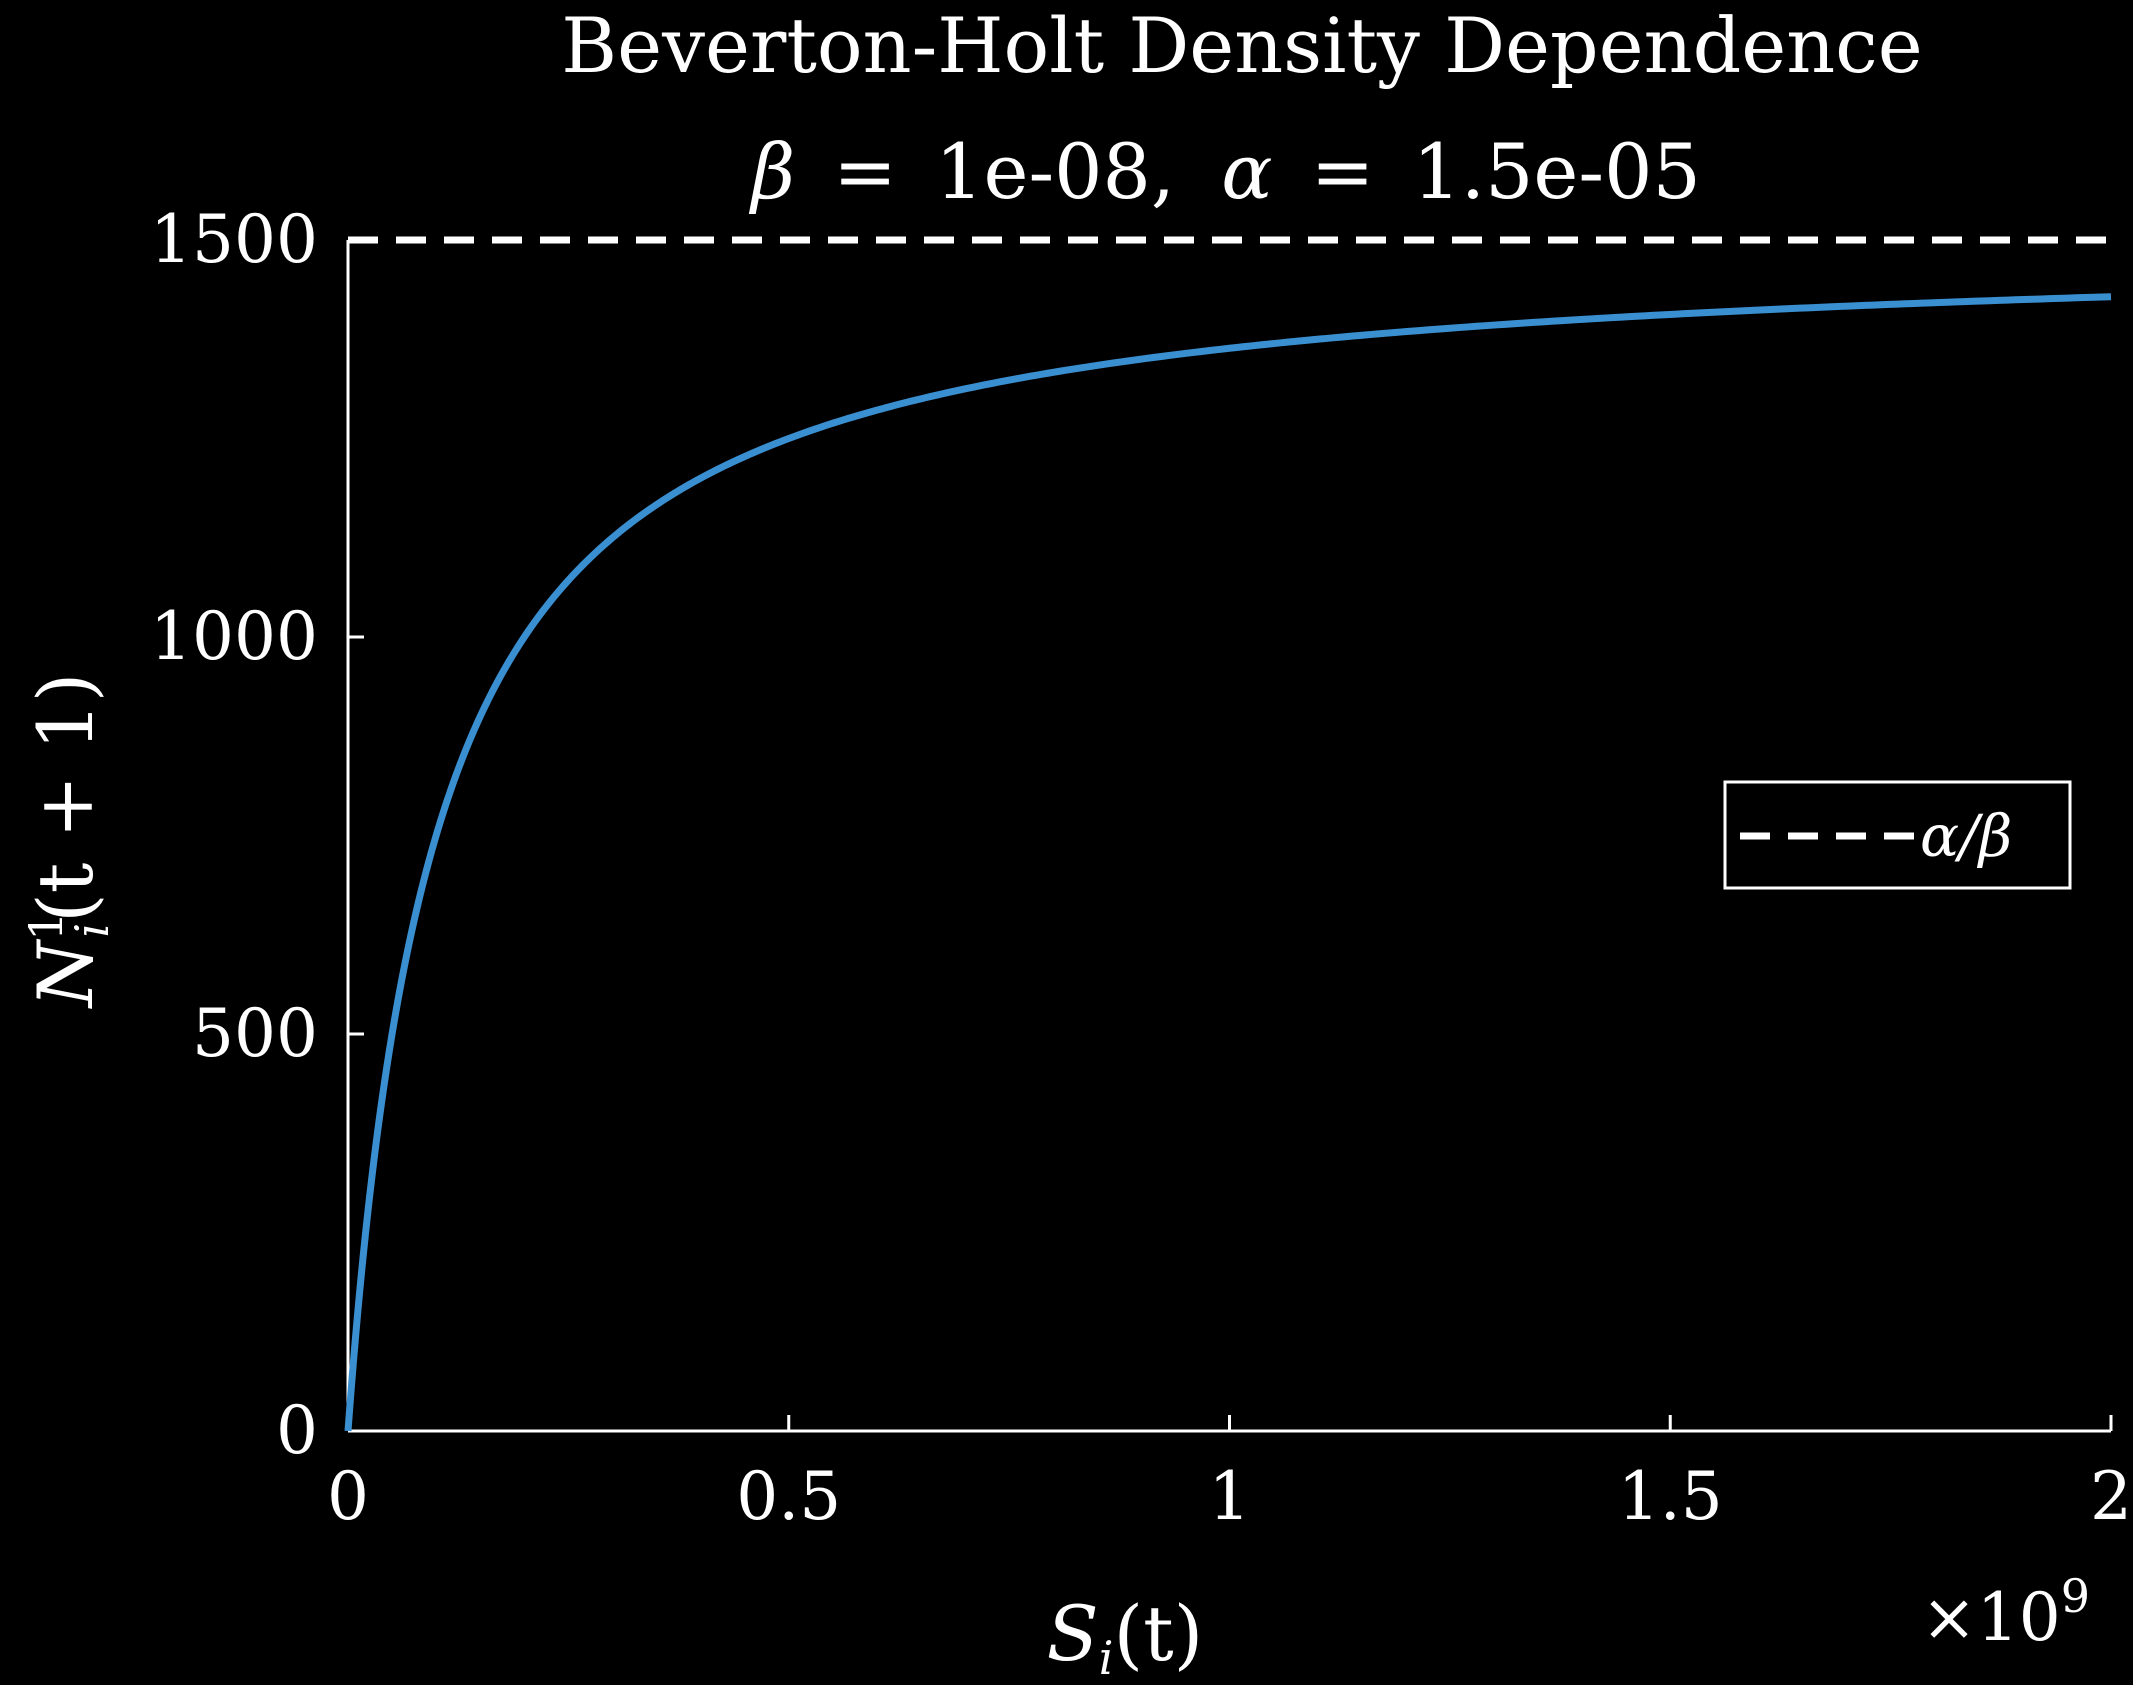 The image size is (2133, 1685). What do you see at coordinates (1230, 1496) in the screenshot?
I see `x-tick-label: 1` at bounding box center [1230, 1496].